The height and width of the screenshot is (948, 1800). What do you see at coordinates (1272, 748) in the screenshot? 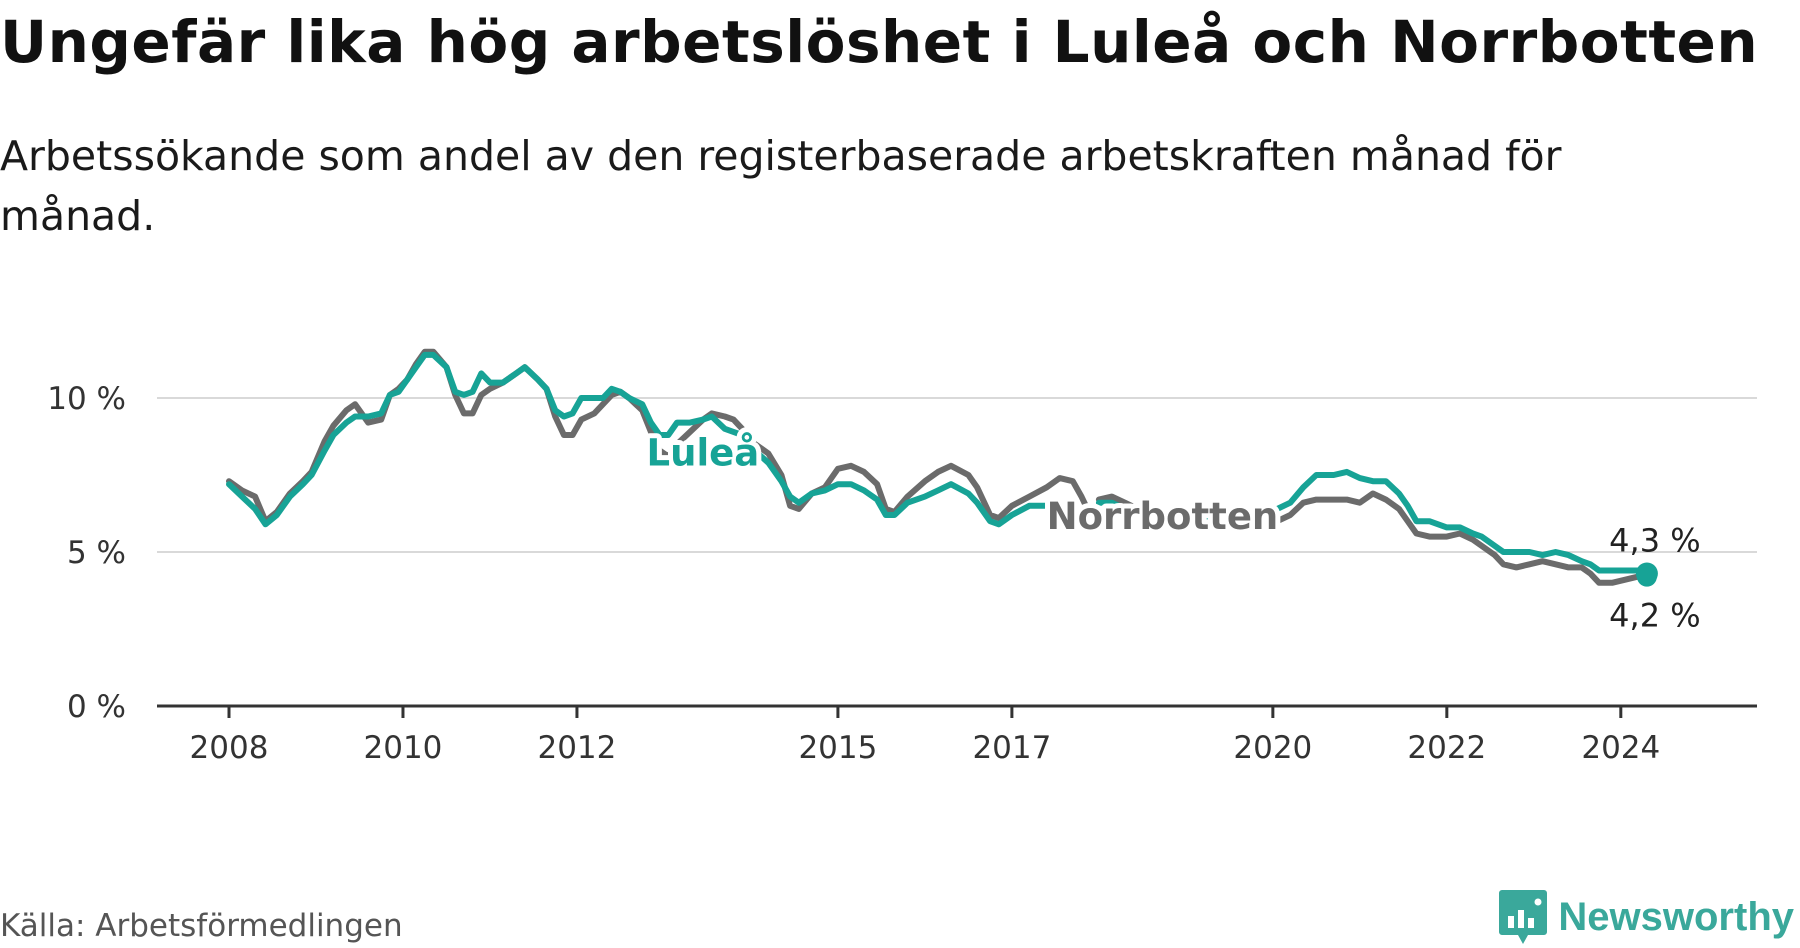
I see `x-tick-label: 2020` at bounding box center [1272, 748].